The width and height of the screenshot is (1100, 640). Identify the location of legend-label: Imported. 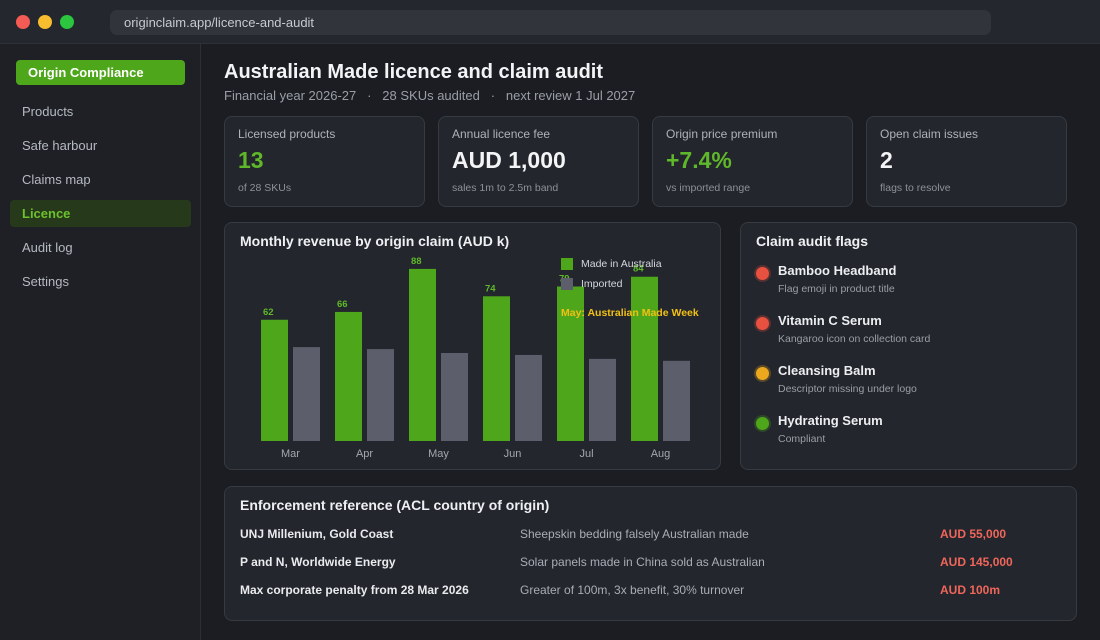
(602, 284).